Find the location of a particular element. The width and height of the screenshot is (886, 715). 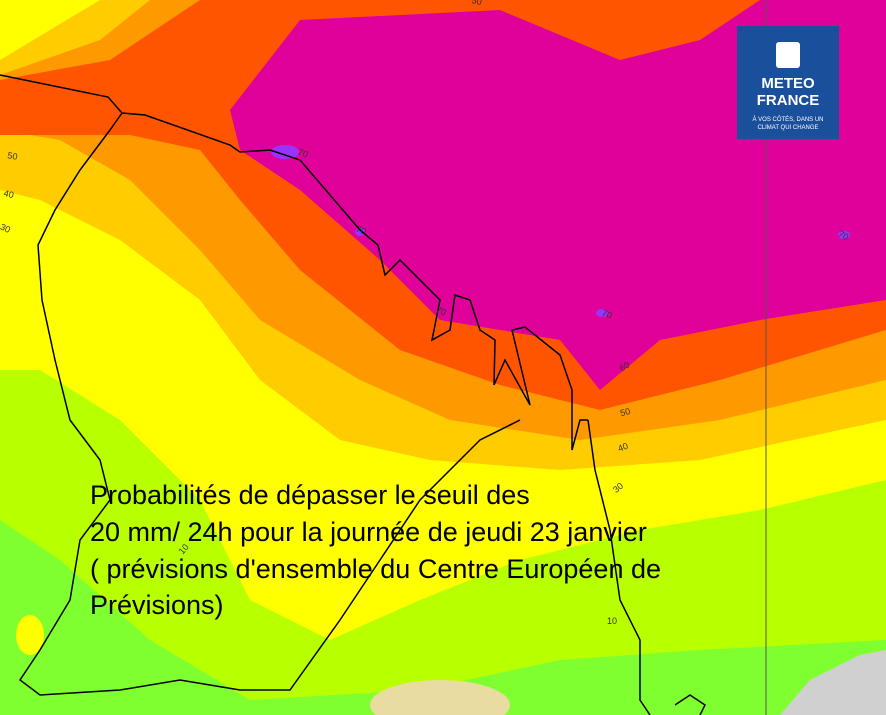

band-beige is located at coordinates (440, 697).